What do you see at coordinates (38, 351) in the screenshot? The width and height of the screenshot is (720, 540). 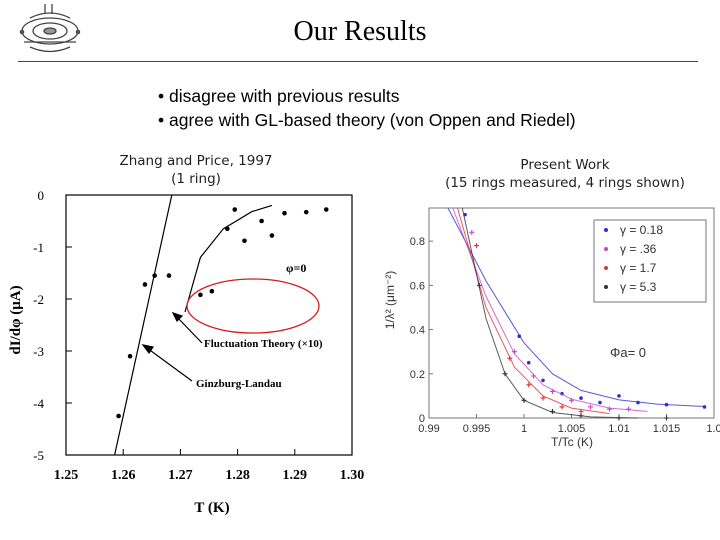 I see `left-ytick-label: -3` at bounding box center [38, 351].